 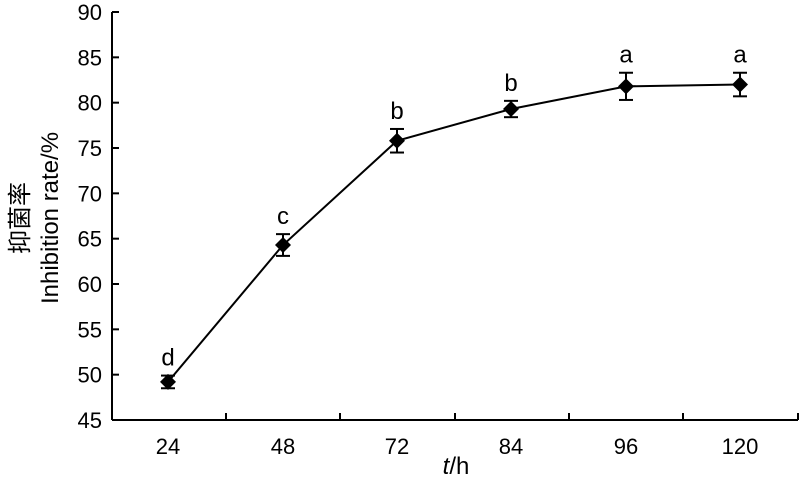 I want to click on x-tick-label: 48, so click(x=283, y=446).